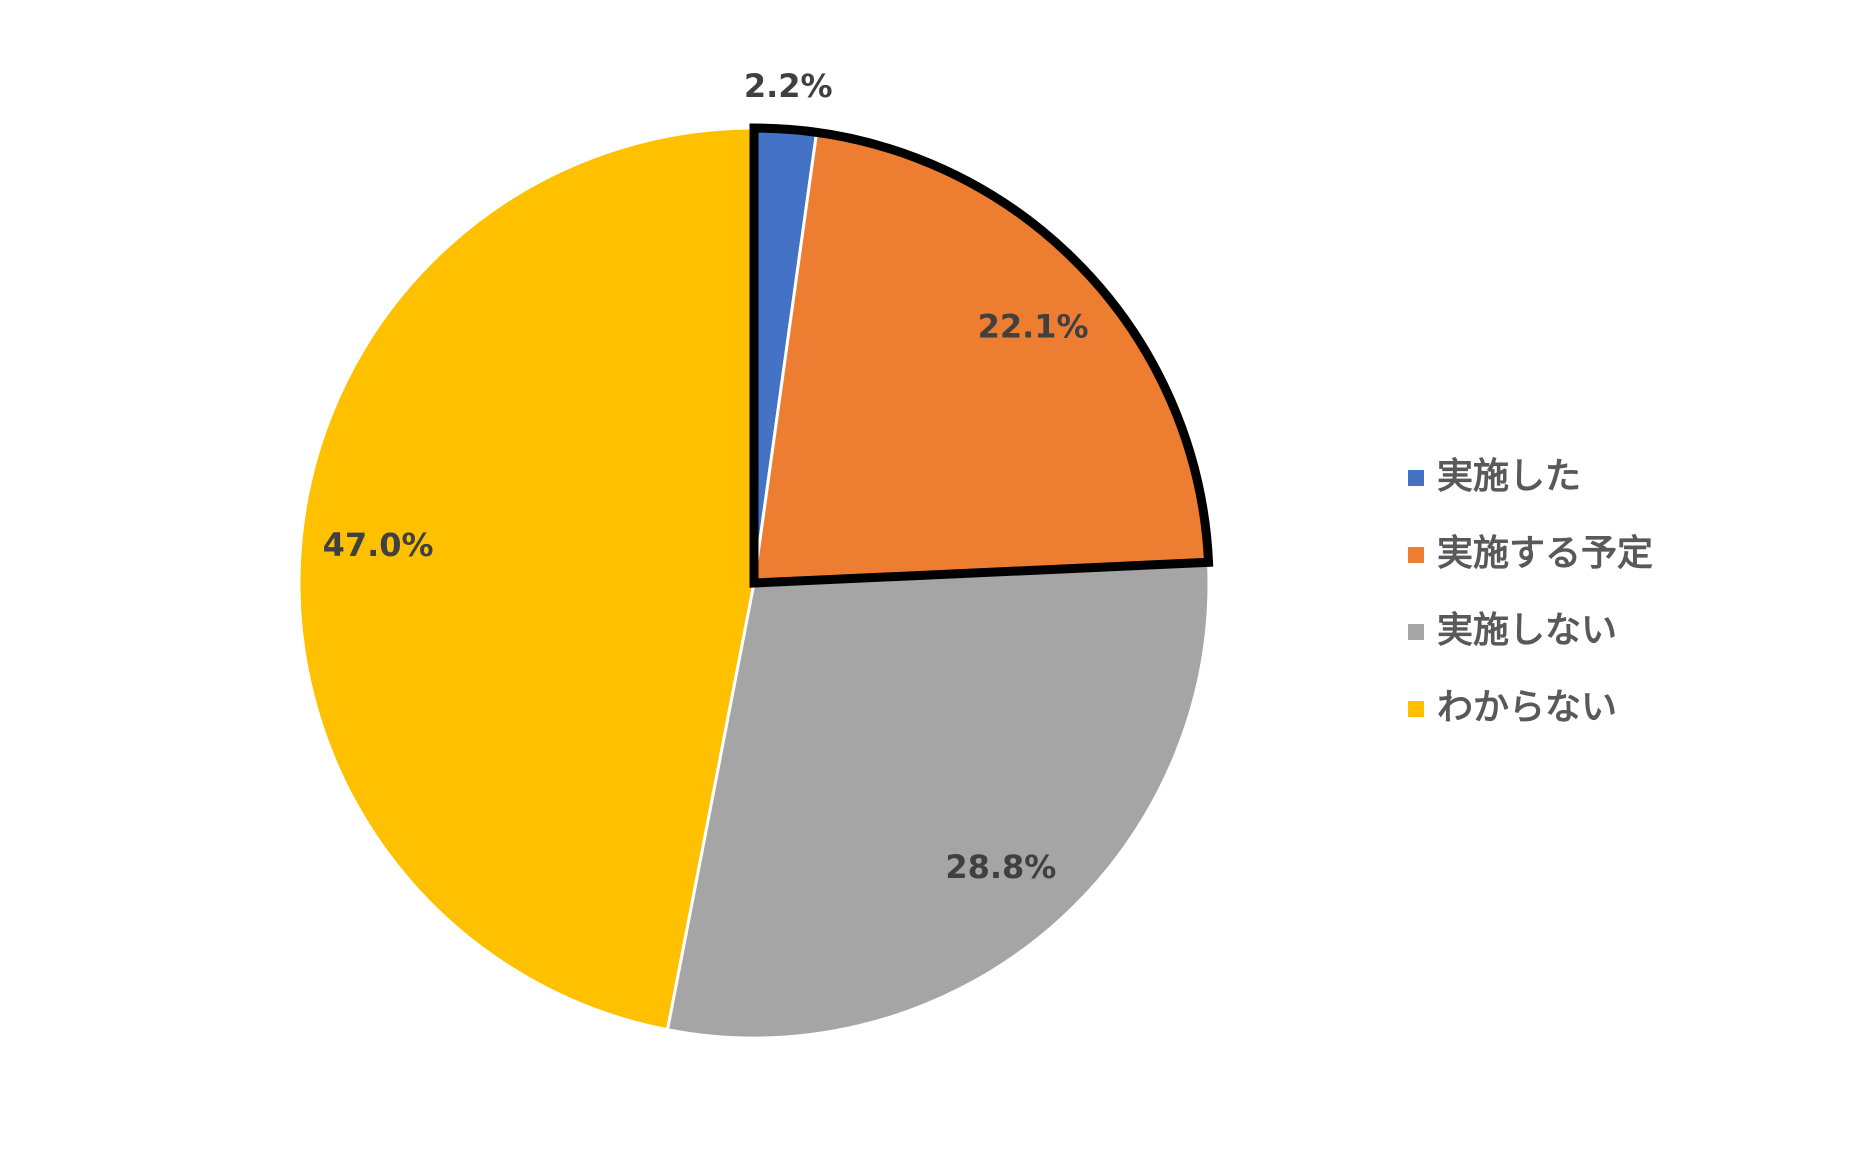  I want to click on data-label: 28.8%, so click(1000, 867).